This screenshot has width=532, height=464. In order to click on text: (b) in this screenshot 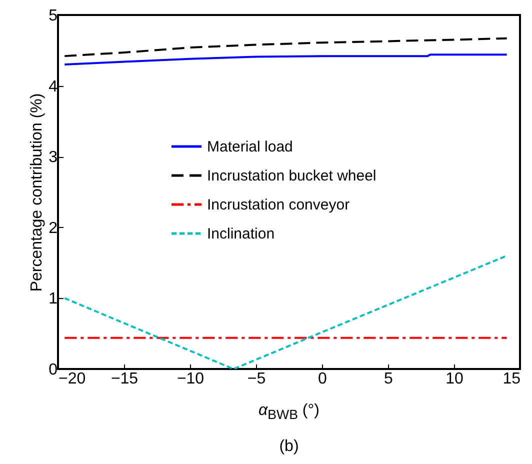, I will do `click(289, 447)`.